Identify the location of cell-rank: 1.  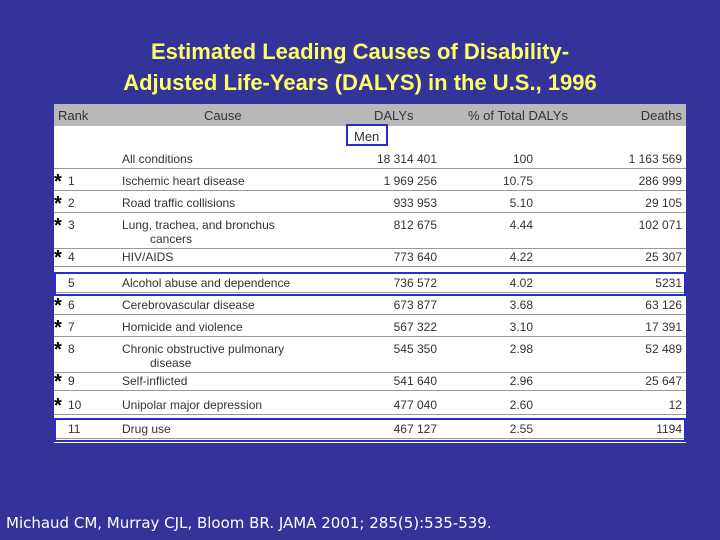
(71, 181).